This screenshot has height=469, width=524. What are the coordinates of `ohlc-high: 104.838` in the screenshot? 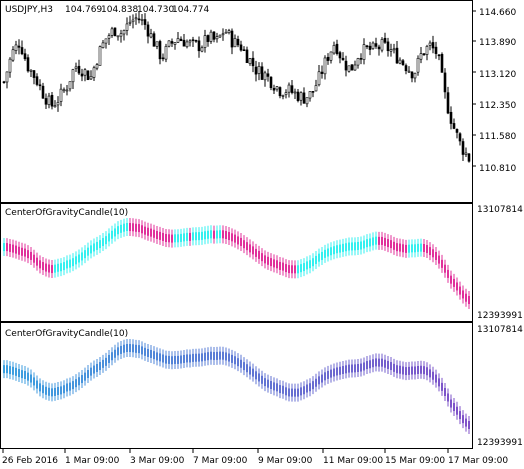 It's located at (119, 10).